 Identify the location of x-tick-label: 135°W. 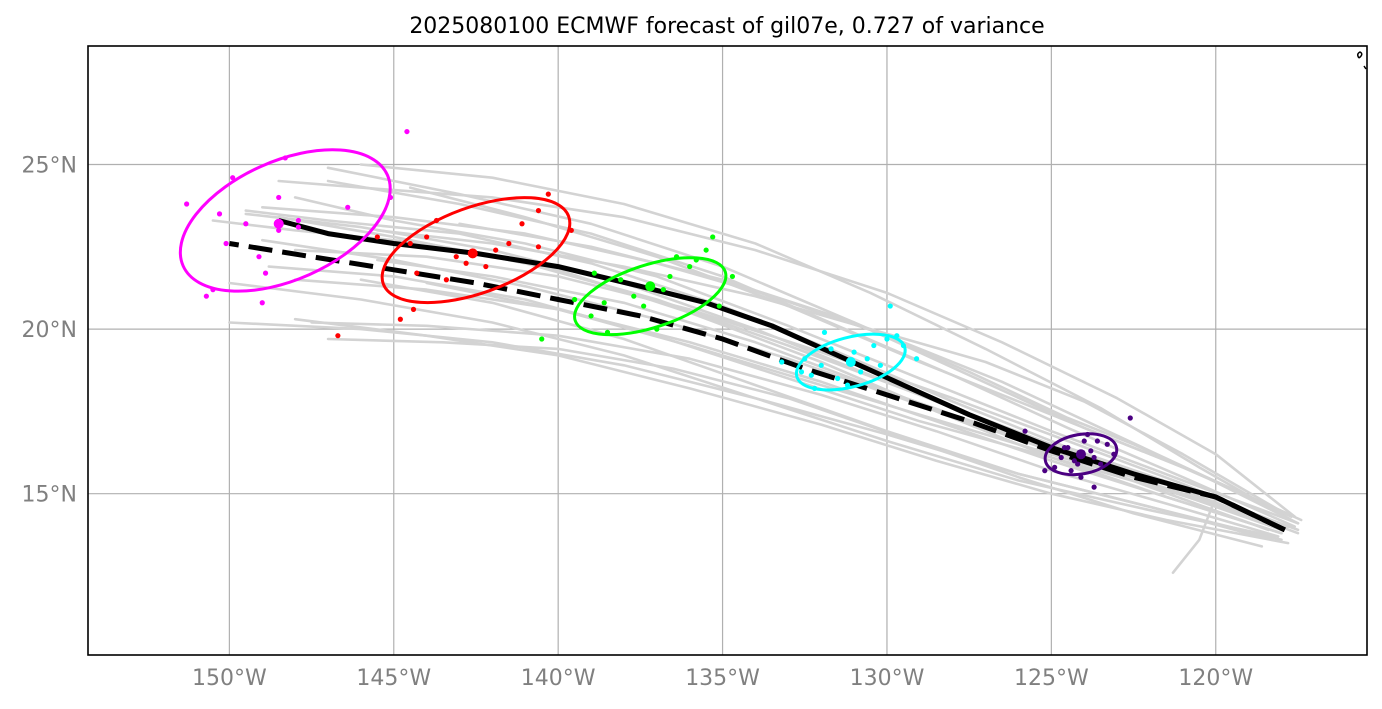
(722, 678).